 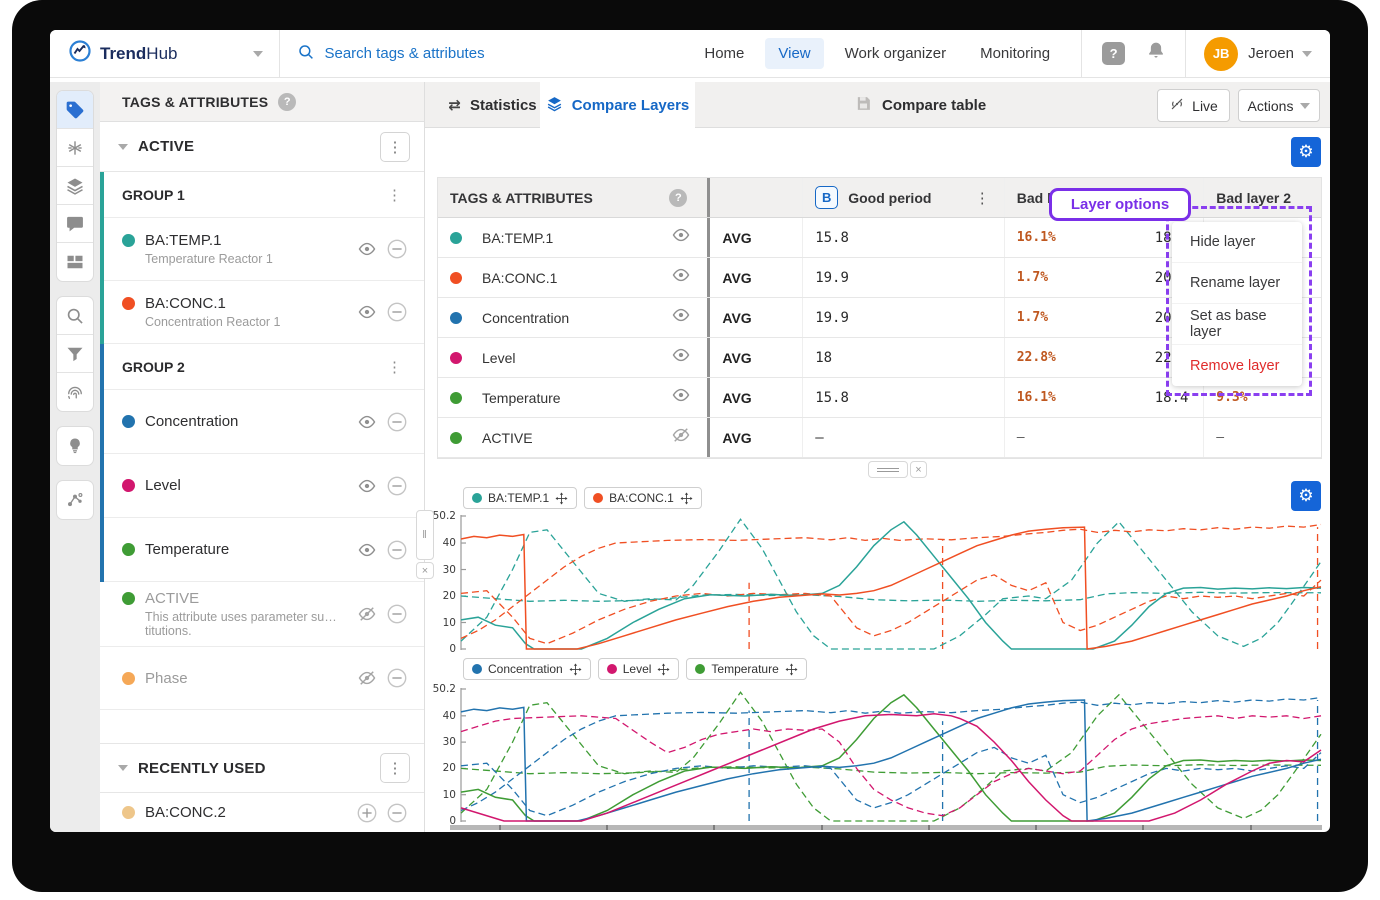 What do you see at coordinates (678, 197) in the screenshot?
I see `table-help-icon: ?` at bounding box center [678, 197].